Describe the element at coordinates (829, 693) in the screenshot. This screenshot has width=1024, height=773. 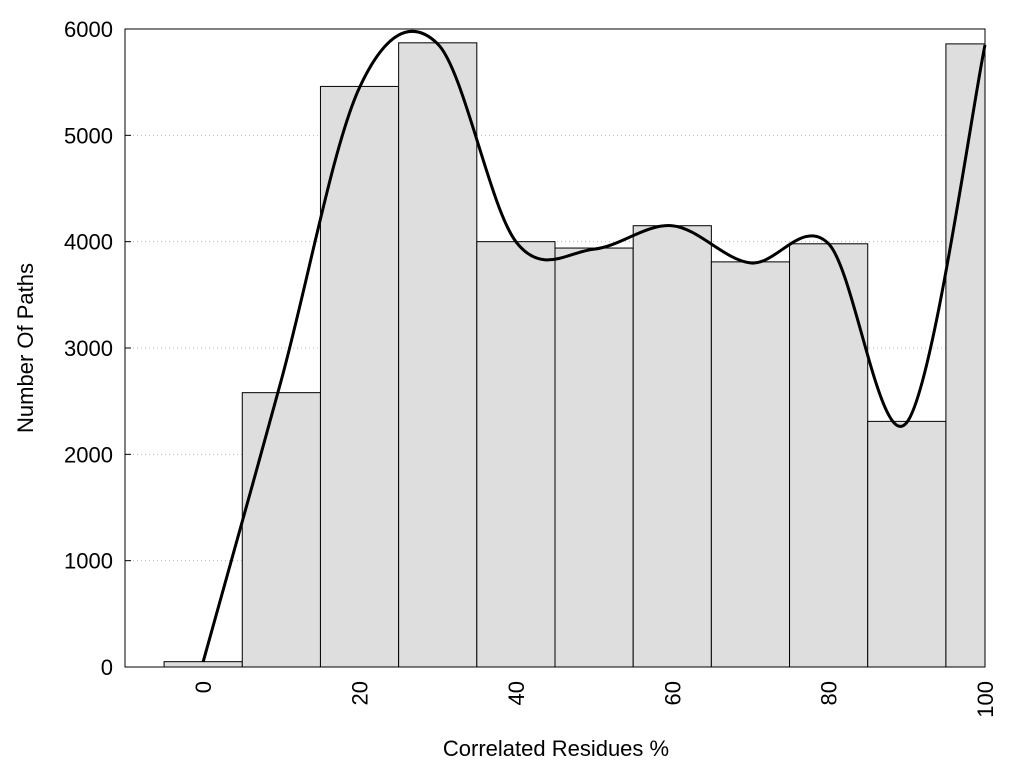
I see `x-tick-label: 80` at that location.